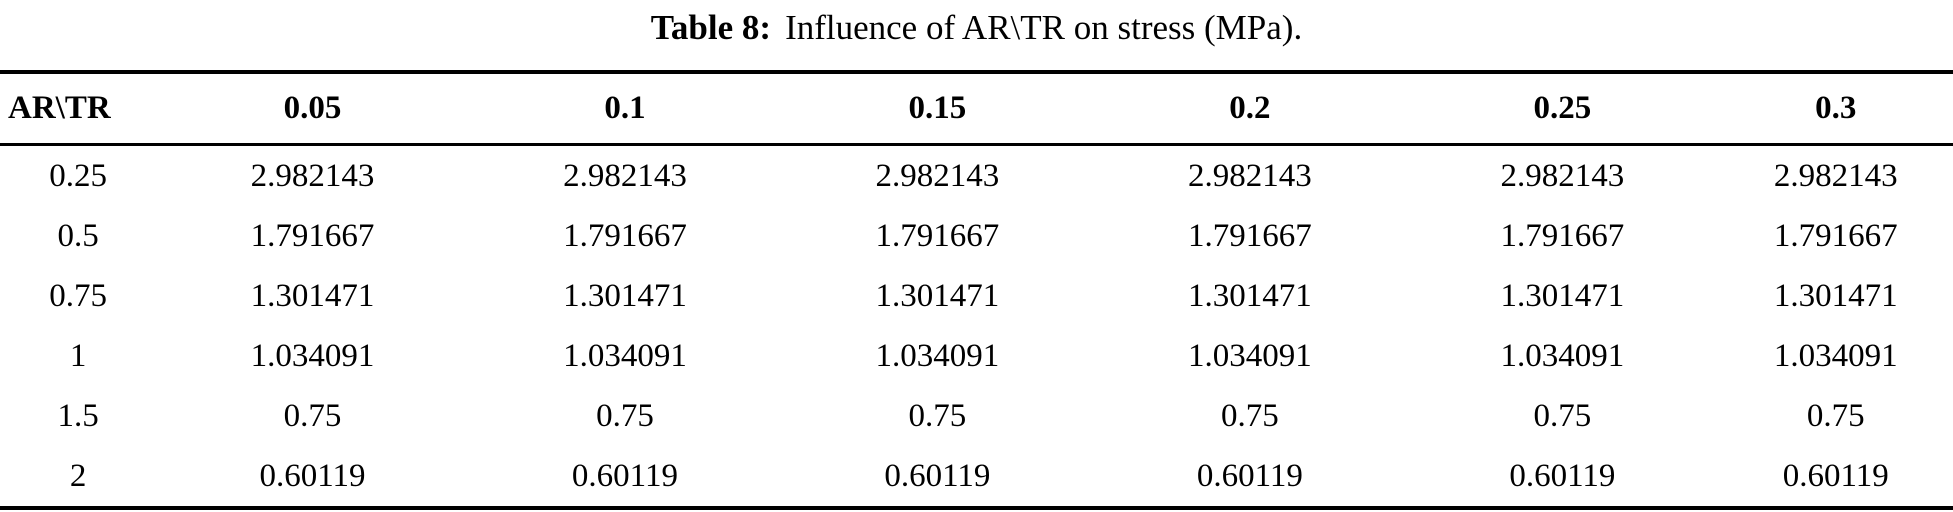 The width and height of the screenshot is (1953, 512). Describe the element at coordinates (78, 295) in the screenshot. I see `row-header-cell: 0.75` at that location.